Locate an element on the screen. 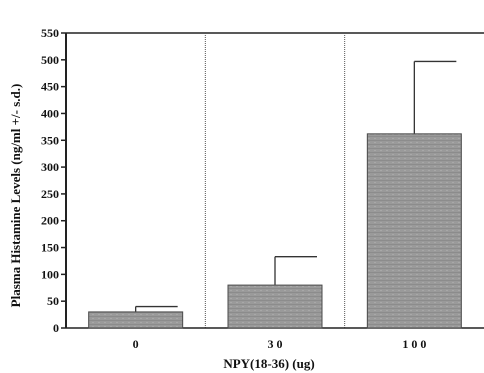  y-tick-label: 250 is located at coordinates (50, 194).